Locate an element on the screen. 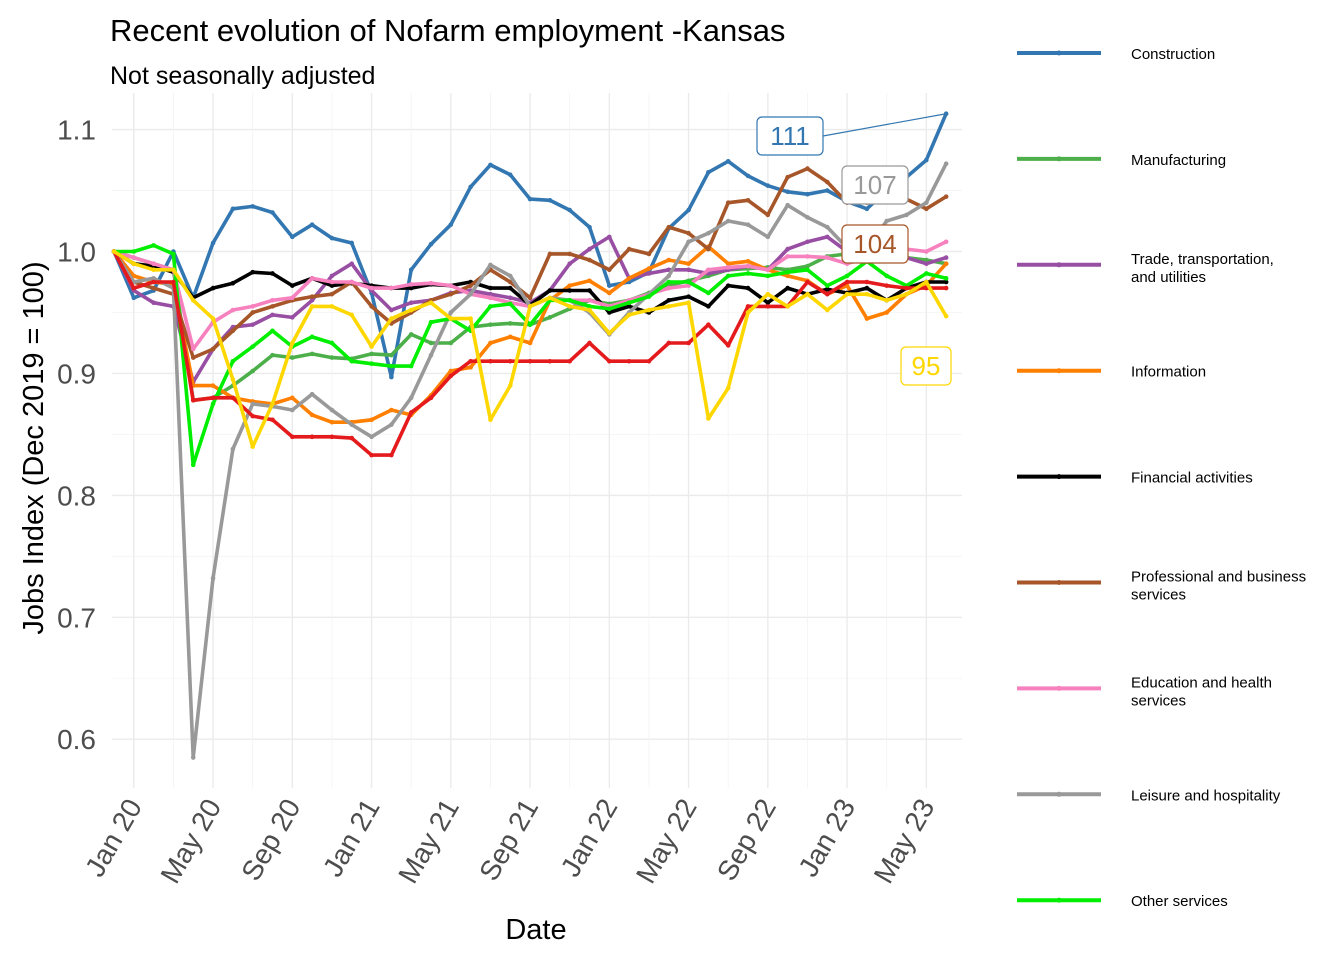 The image size is (1344, 960). legend-item: Trade, transportation, and utilities is located at coordinates (1145, 268).